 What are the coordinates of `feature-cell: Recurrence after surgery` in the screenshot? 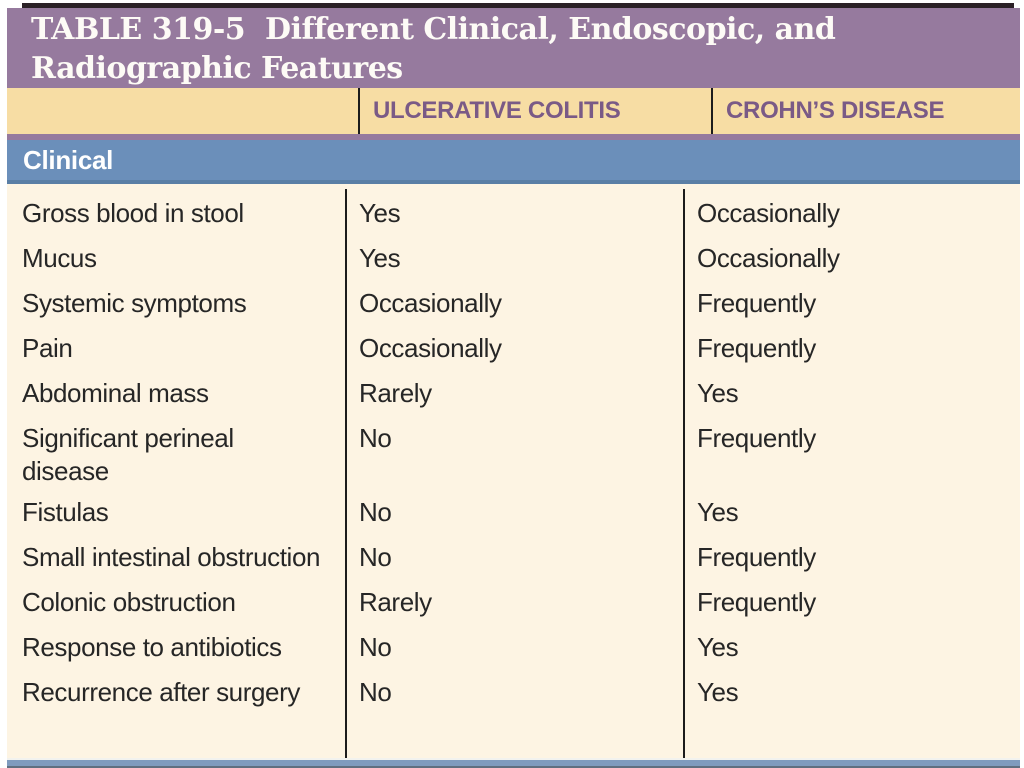 It's located at (161, 691).